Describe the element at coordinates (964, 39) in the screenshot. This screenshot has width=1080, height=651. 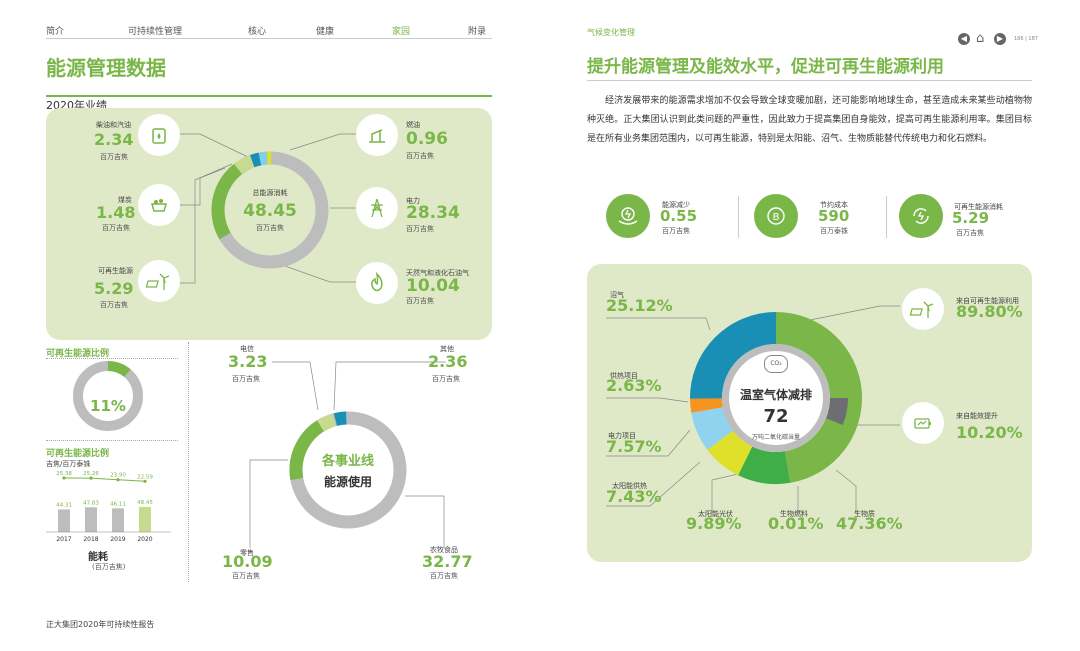
I see `prev-page-icon: ◀` at that location.